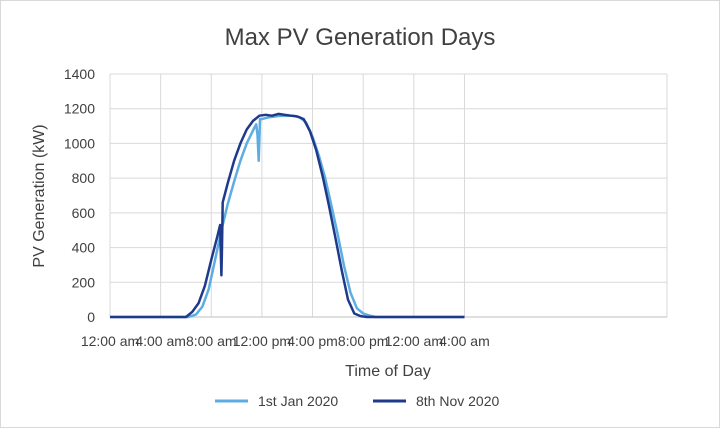 The image size is (720, 432). What do you see at coordinates (312, 341) in the screenshot?
I see `x-tick-label: 4:00 pm` at bounding box center [312, 341].